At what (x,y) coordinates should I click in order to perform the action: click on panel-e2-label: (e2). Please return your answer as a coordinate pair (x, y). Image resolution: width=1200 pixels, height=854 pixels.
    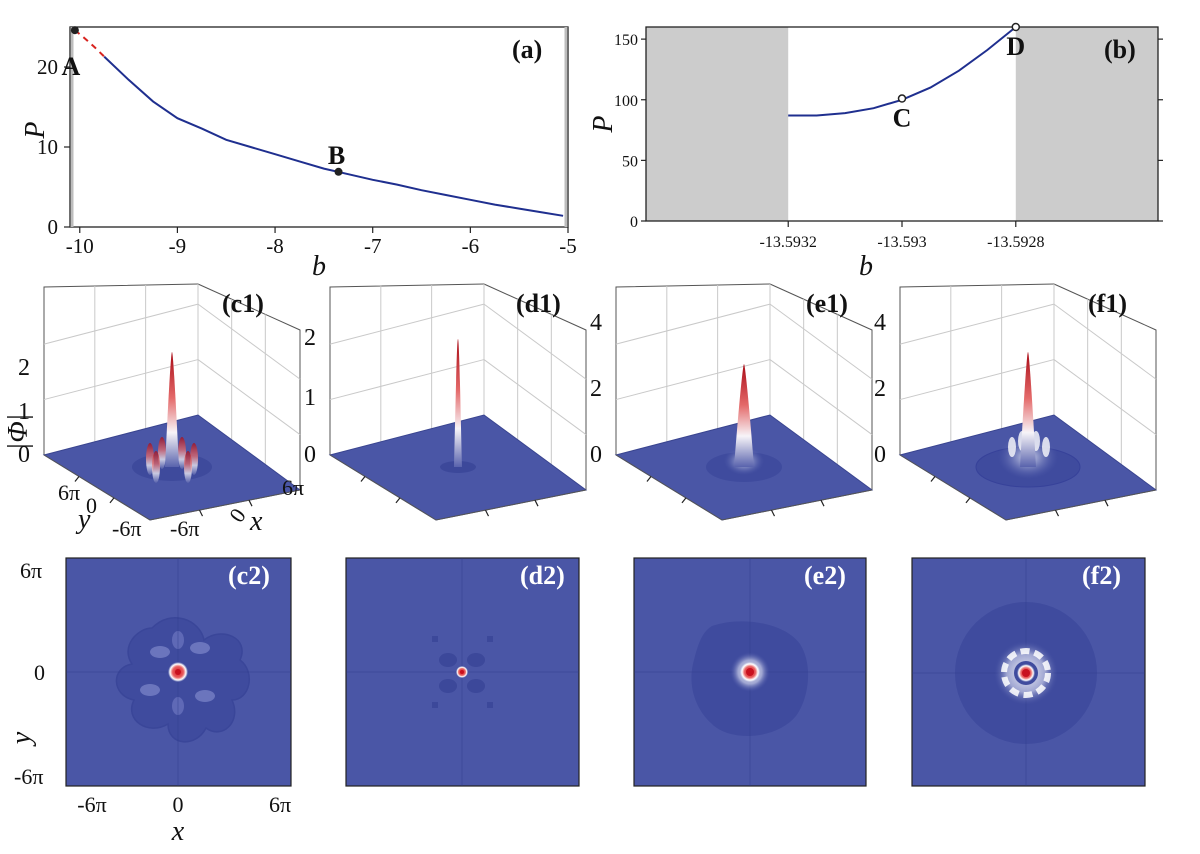
    Looking at the image, I should click on (825, 575).